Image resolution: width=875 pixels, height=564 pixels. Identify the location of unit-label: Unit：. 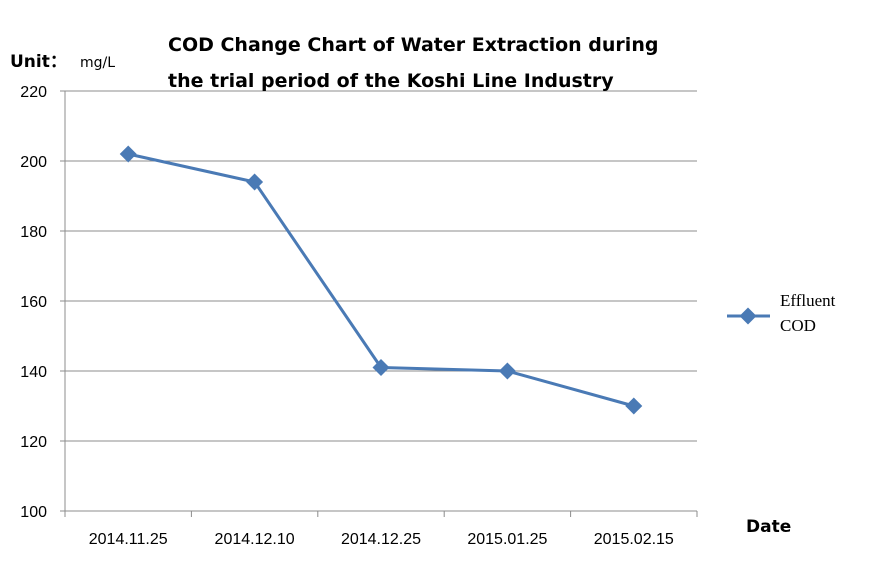
(38, 62).